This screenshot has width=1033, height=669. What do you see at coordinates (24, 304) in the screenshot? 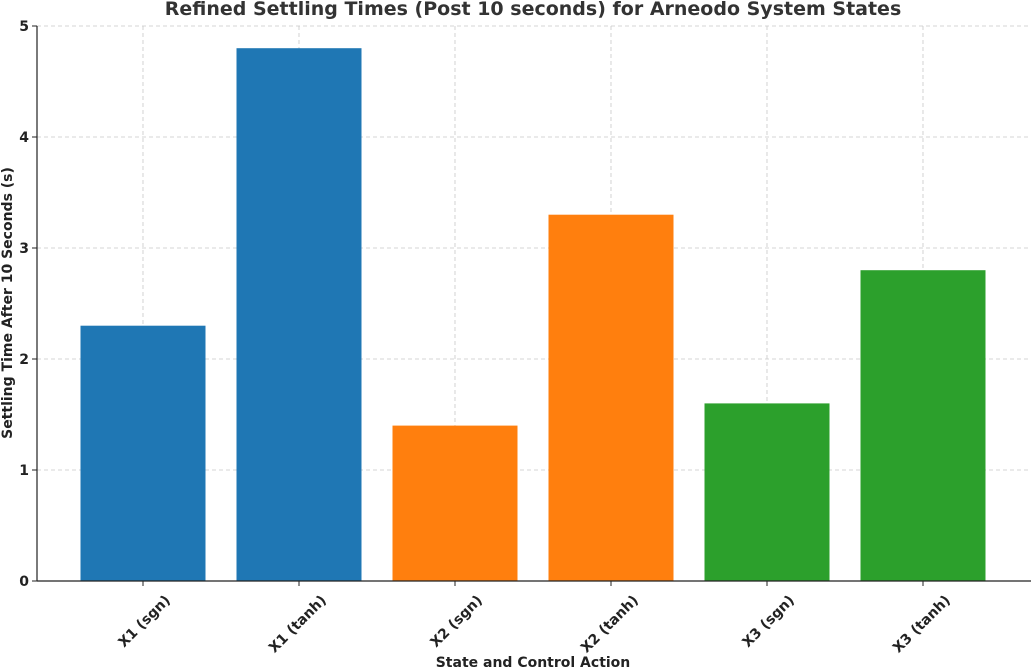
I see `y-tick-labels: 0 1 2 3 4 5` at bounding box center [24, 304].